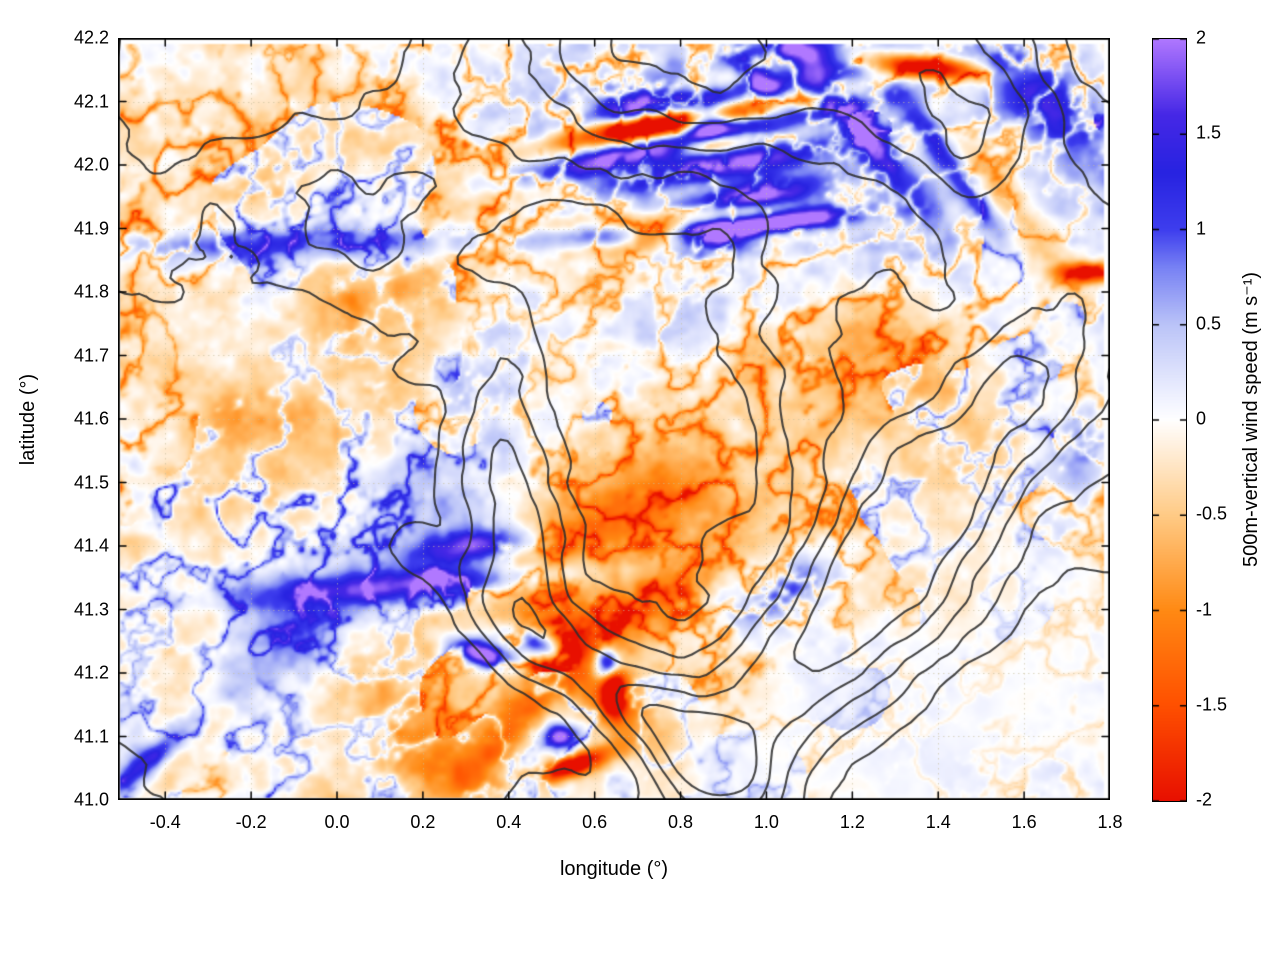 The width and height of the screenshot is (1280, 960). I want to click on y-tick-label: 41.6, so click(91, 418).